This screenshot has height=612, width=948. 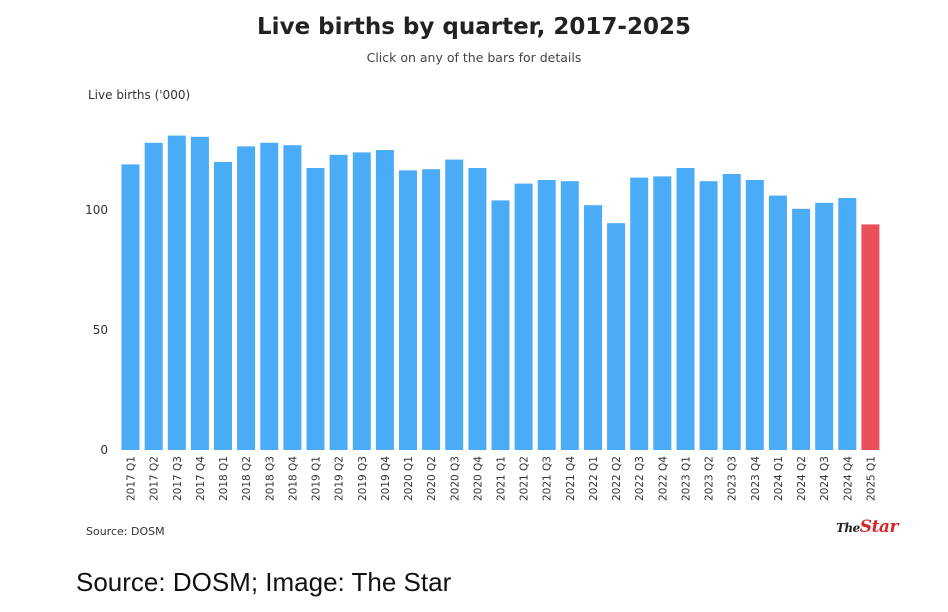 What do you see at coordinates (386, 478) in the screenshot?
I see `x-tick-label: 2019 Q4` at bounding box center [386, 478].